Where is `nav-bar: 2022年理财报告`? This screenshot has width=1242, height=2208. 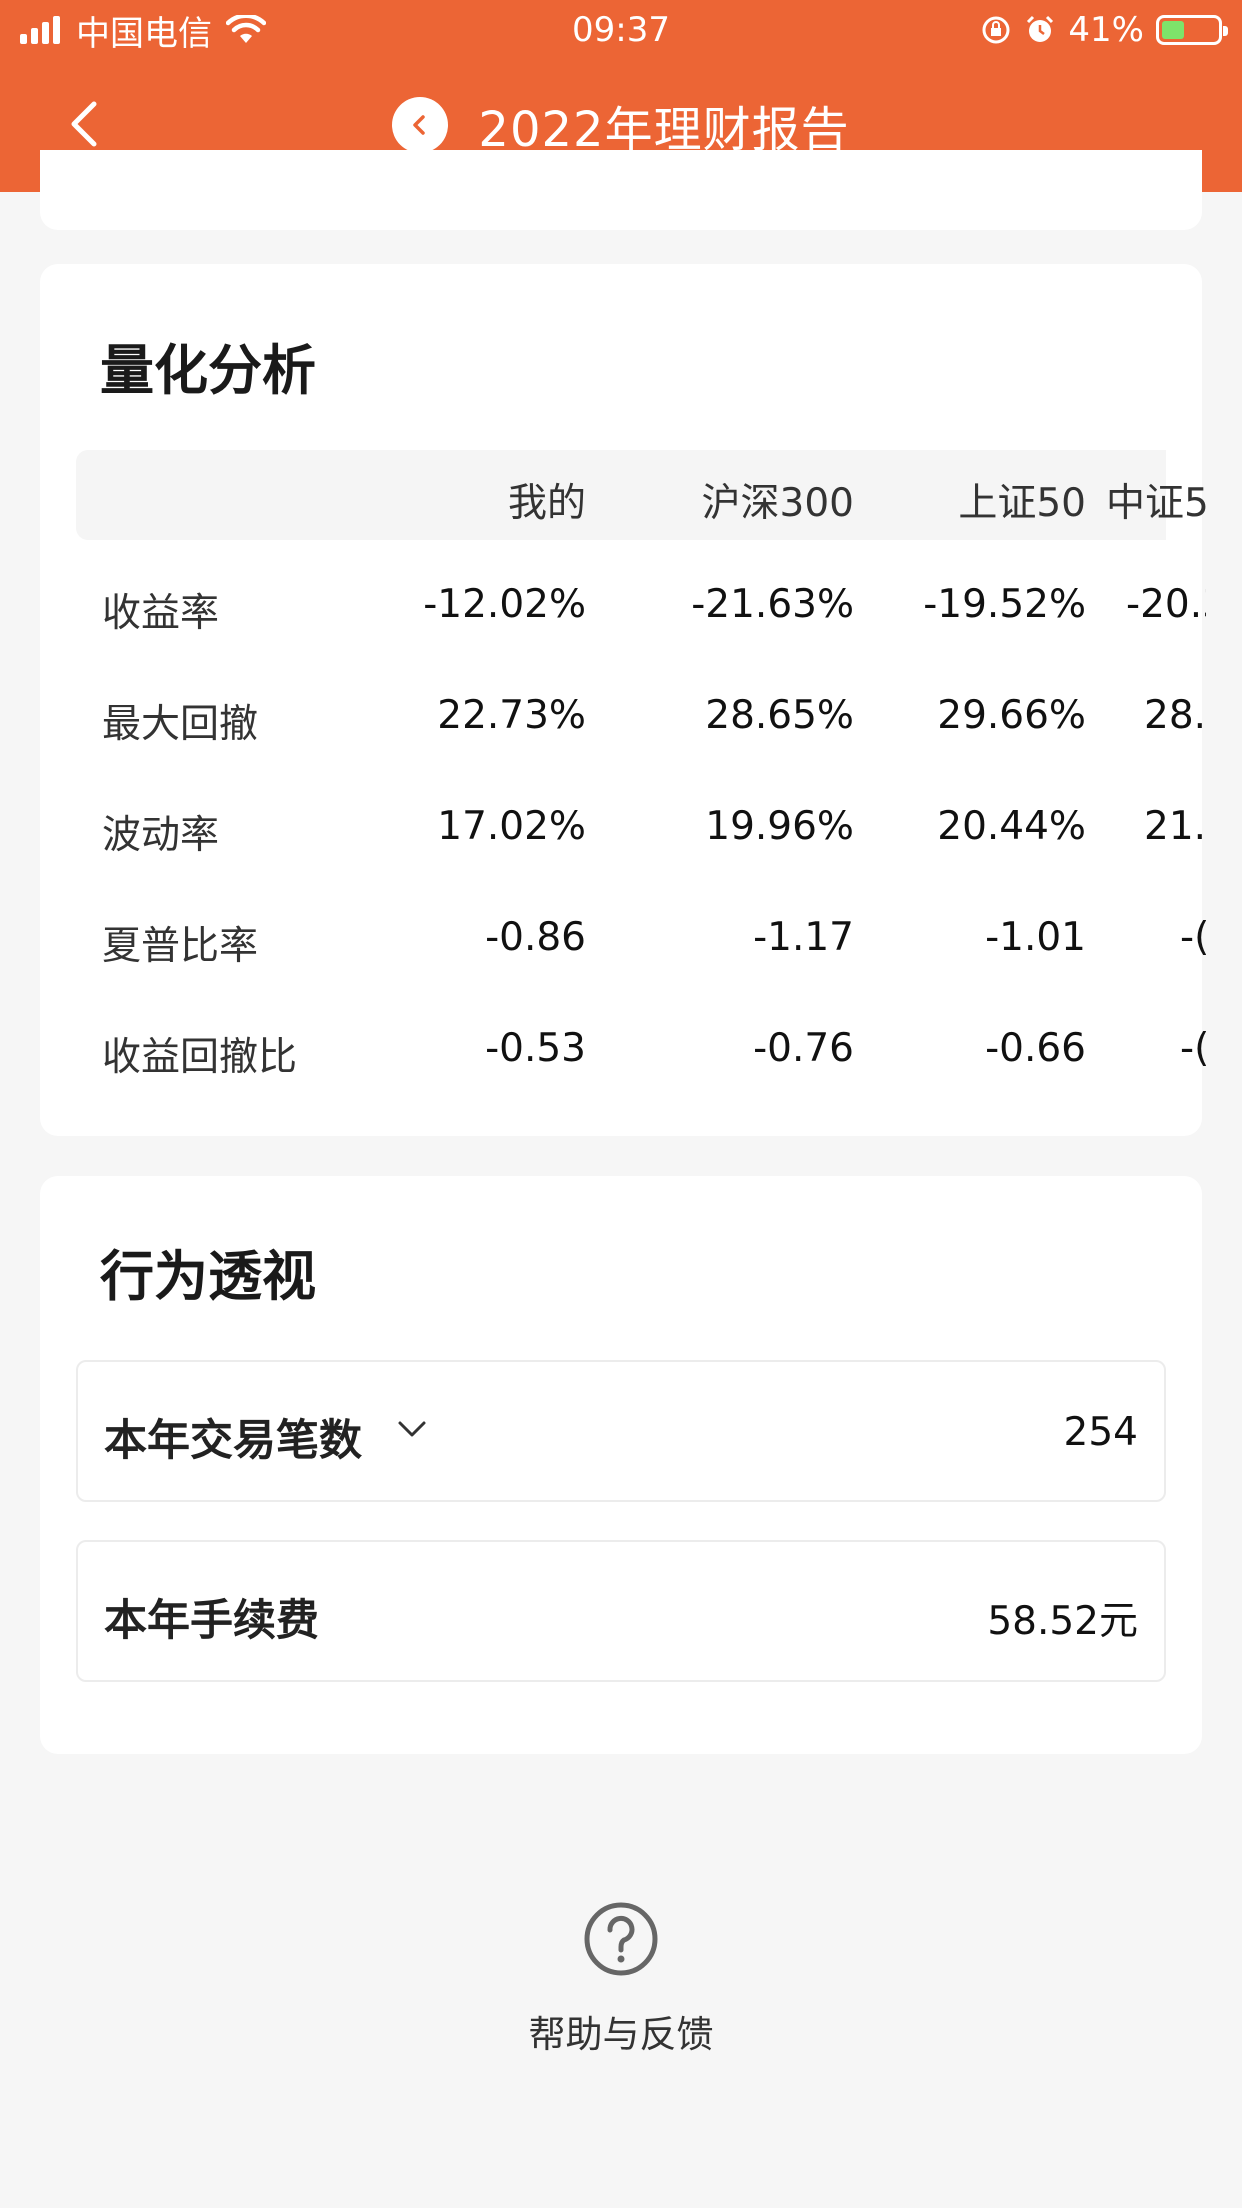 nav-bar: 2022年理财报告 is located at coordinates (621, 127).